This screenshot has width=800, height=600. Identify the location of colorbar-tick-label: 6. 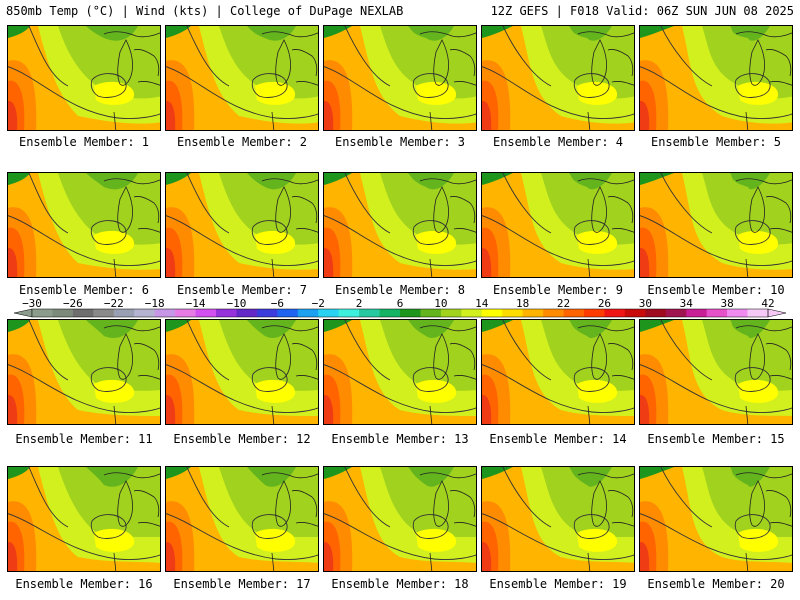
(400, 303).